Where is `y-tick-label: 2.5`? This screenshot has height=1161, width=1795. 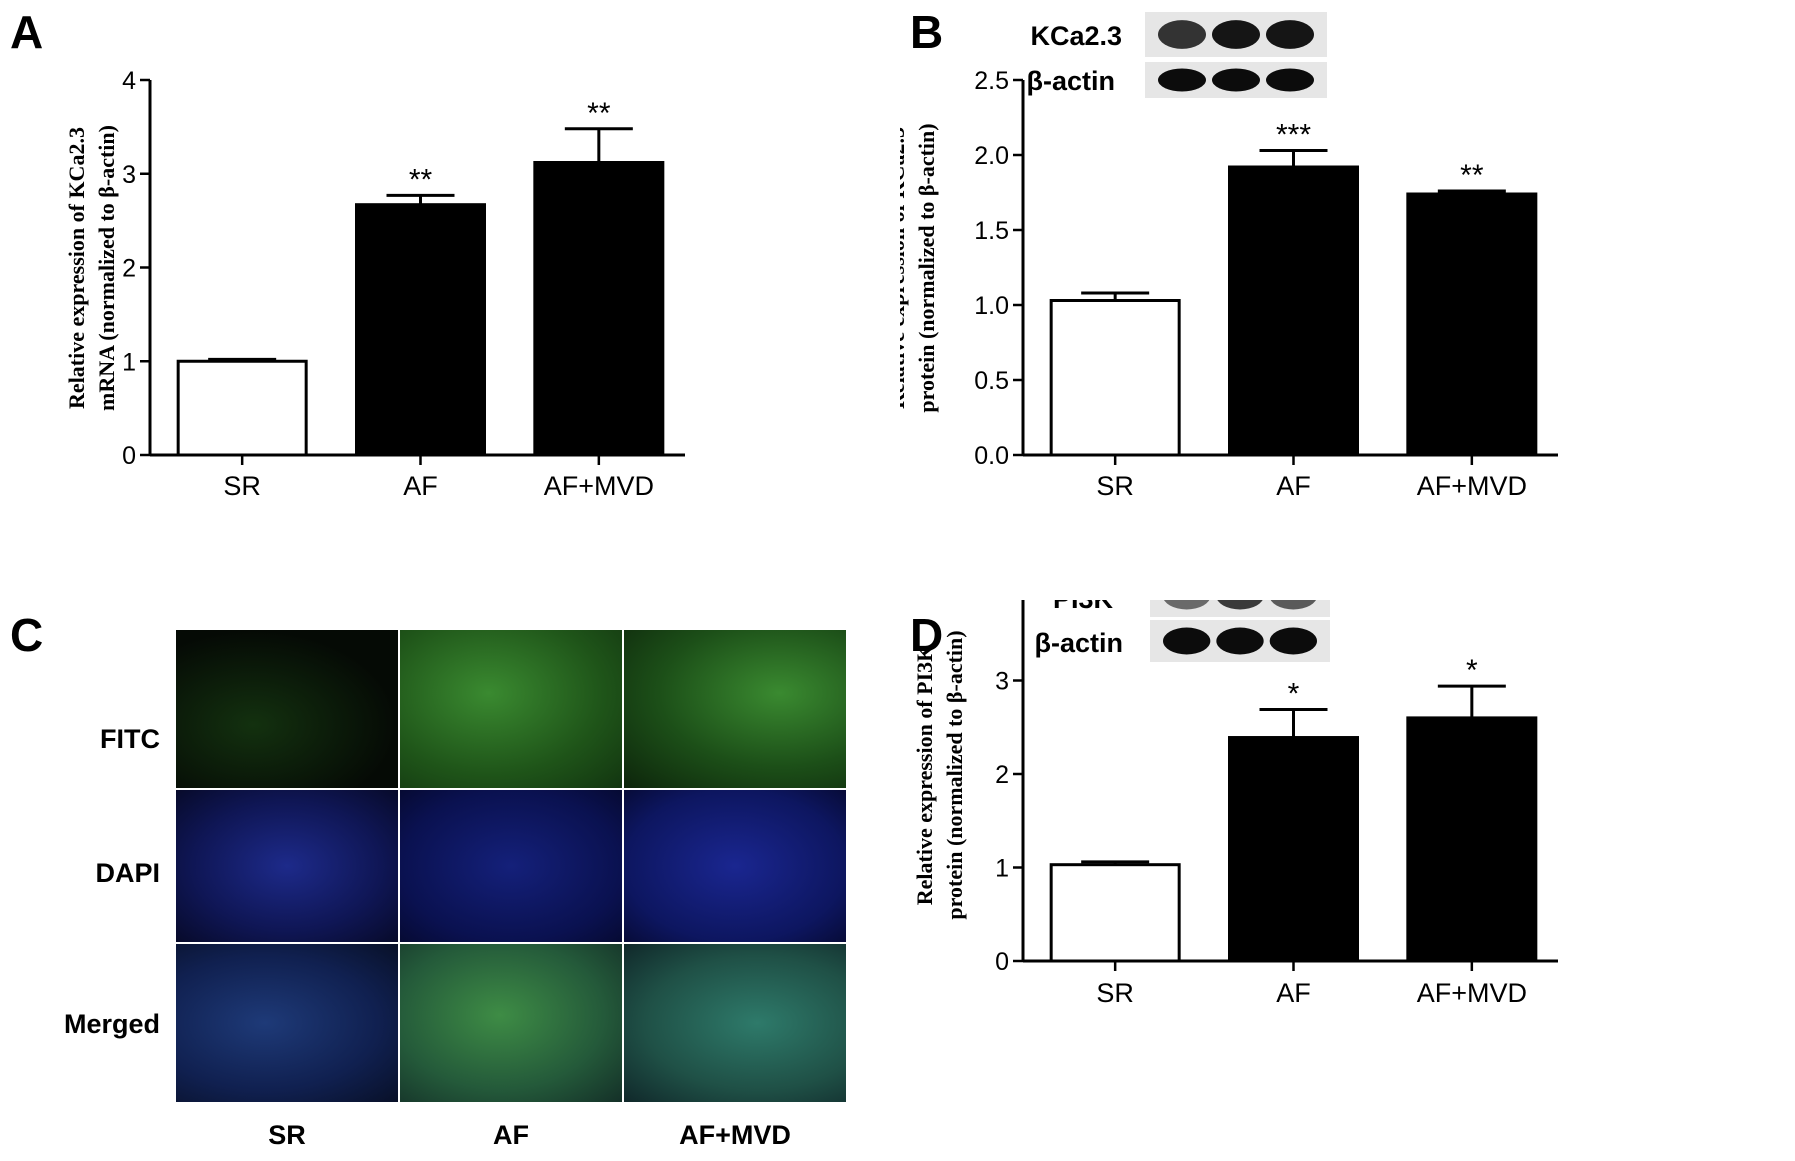 y-tick-label: 2.5 is located at coordinates (991, 81).